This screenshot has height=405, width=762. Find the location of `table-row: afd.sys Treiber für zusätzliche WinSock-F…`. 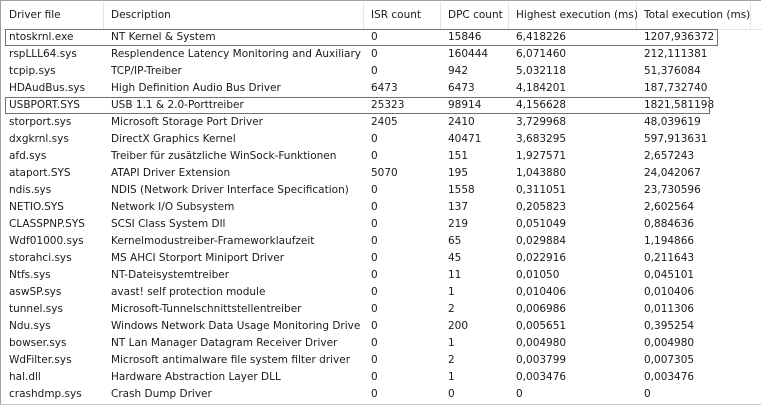

table-row: afd.sys Treiber für zusätzliche WinSock-F… is located at coordinates (382, 156).